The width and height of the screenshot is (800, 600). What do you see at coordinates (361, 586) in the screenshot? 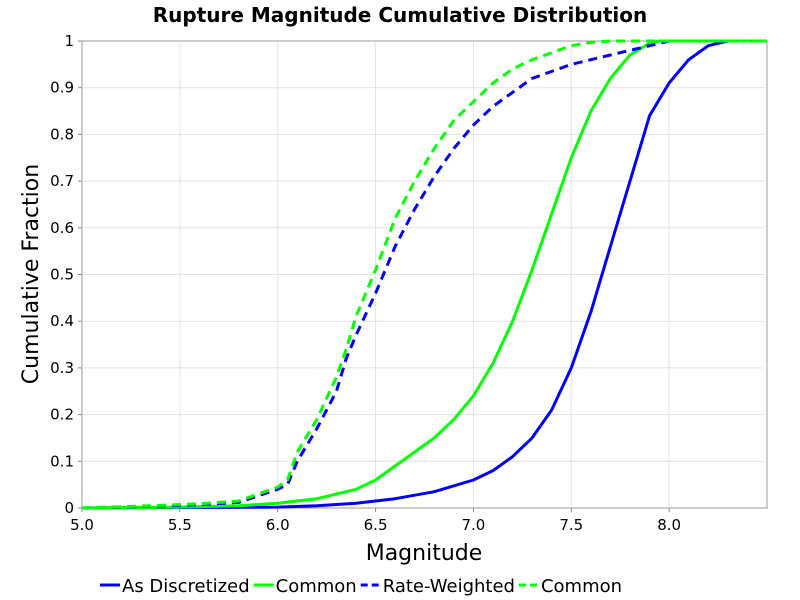
I see `legend: As Discretized Common Rate-Weighted Common` at bounding box center [361, 586].